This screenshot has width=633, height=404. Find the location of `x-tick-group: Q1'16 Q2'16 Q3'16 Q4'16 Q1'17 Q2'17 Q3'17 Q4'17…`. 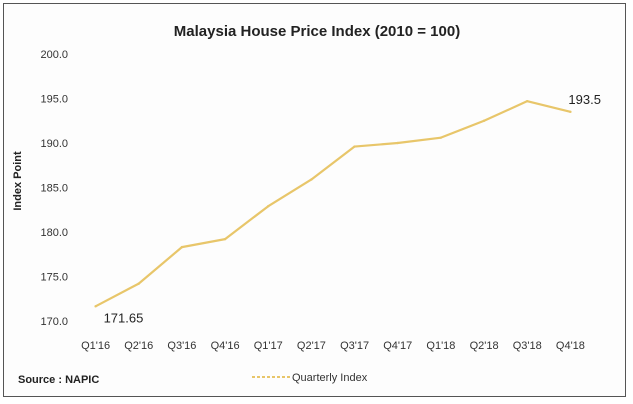

x-tick-group: Q1'16 Q2'16 Q3'16 Q4'16 Q1'17 Q2'17 Q3'17 Q4'17… is located at coordinates (333, 346).